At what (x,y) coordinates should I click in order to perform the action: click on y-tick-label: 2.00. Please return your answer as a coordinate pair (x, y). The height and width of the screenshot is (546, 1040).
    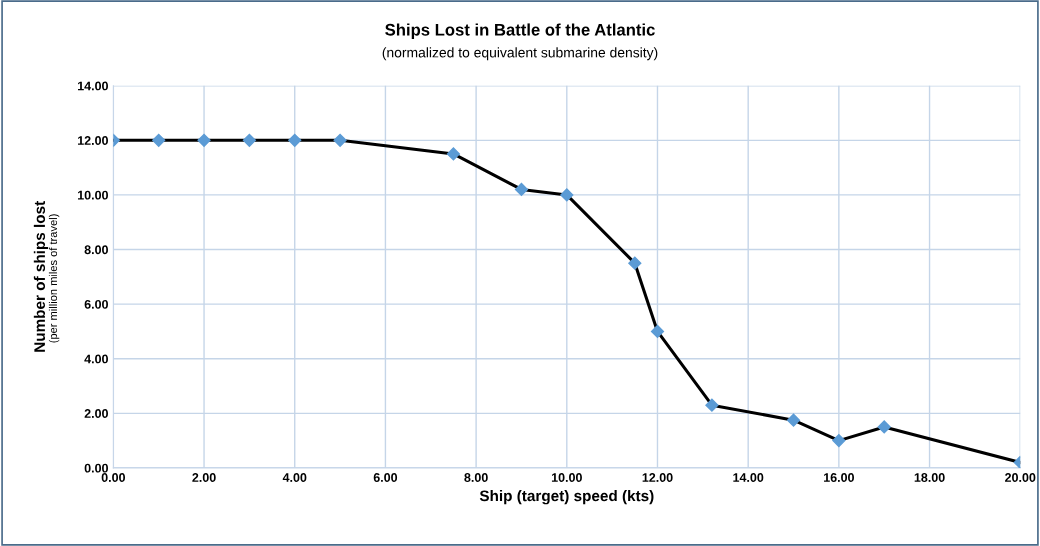
    Looking at the image, I should click on (96, 413).